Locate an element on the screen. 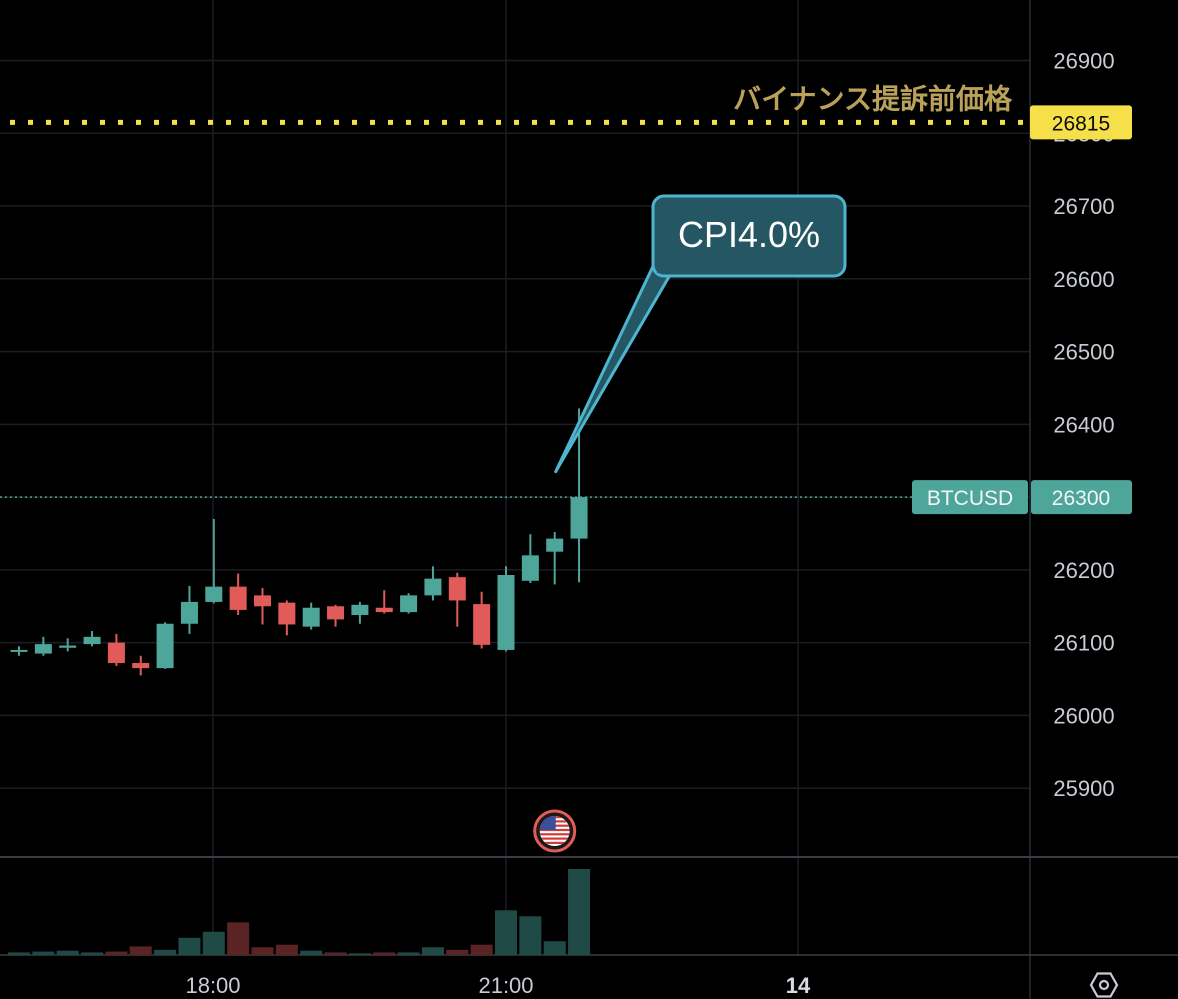  settings-center is located at coordinates (1104, 985).